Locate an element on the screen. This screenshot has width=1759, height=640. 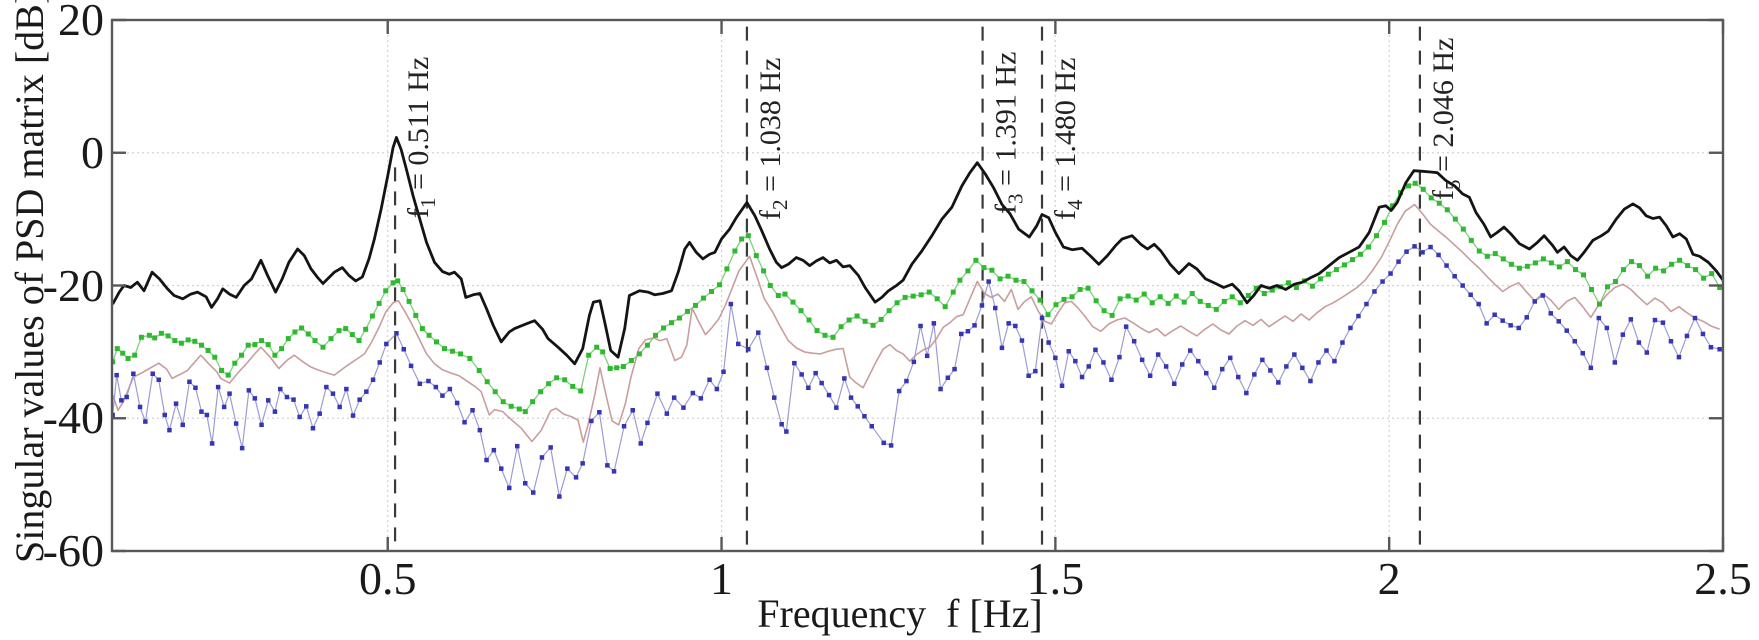
x-tick-label-1.5: 1.5 is located at coordinates (1055, 578).